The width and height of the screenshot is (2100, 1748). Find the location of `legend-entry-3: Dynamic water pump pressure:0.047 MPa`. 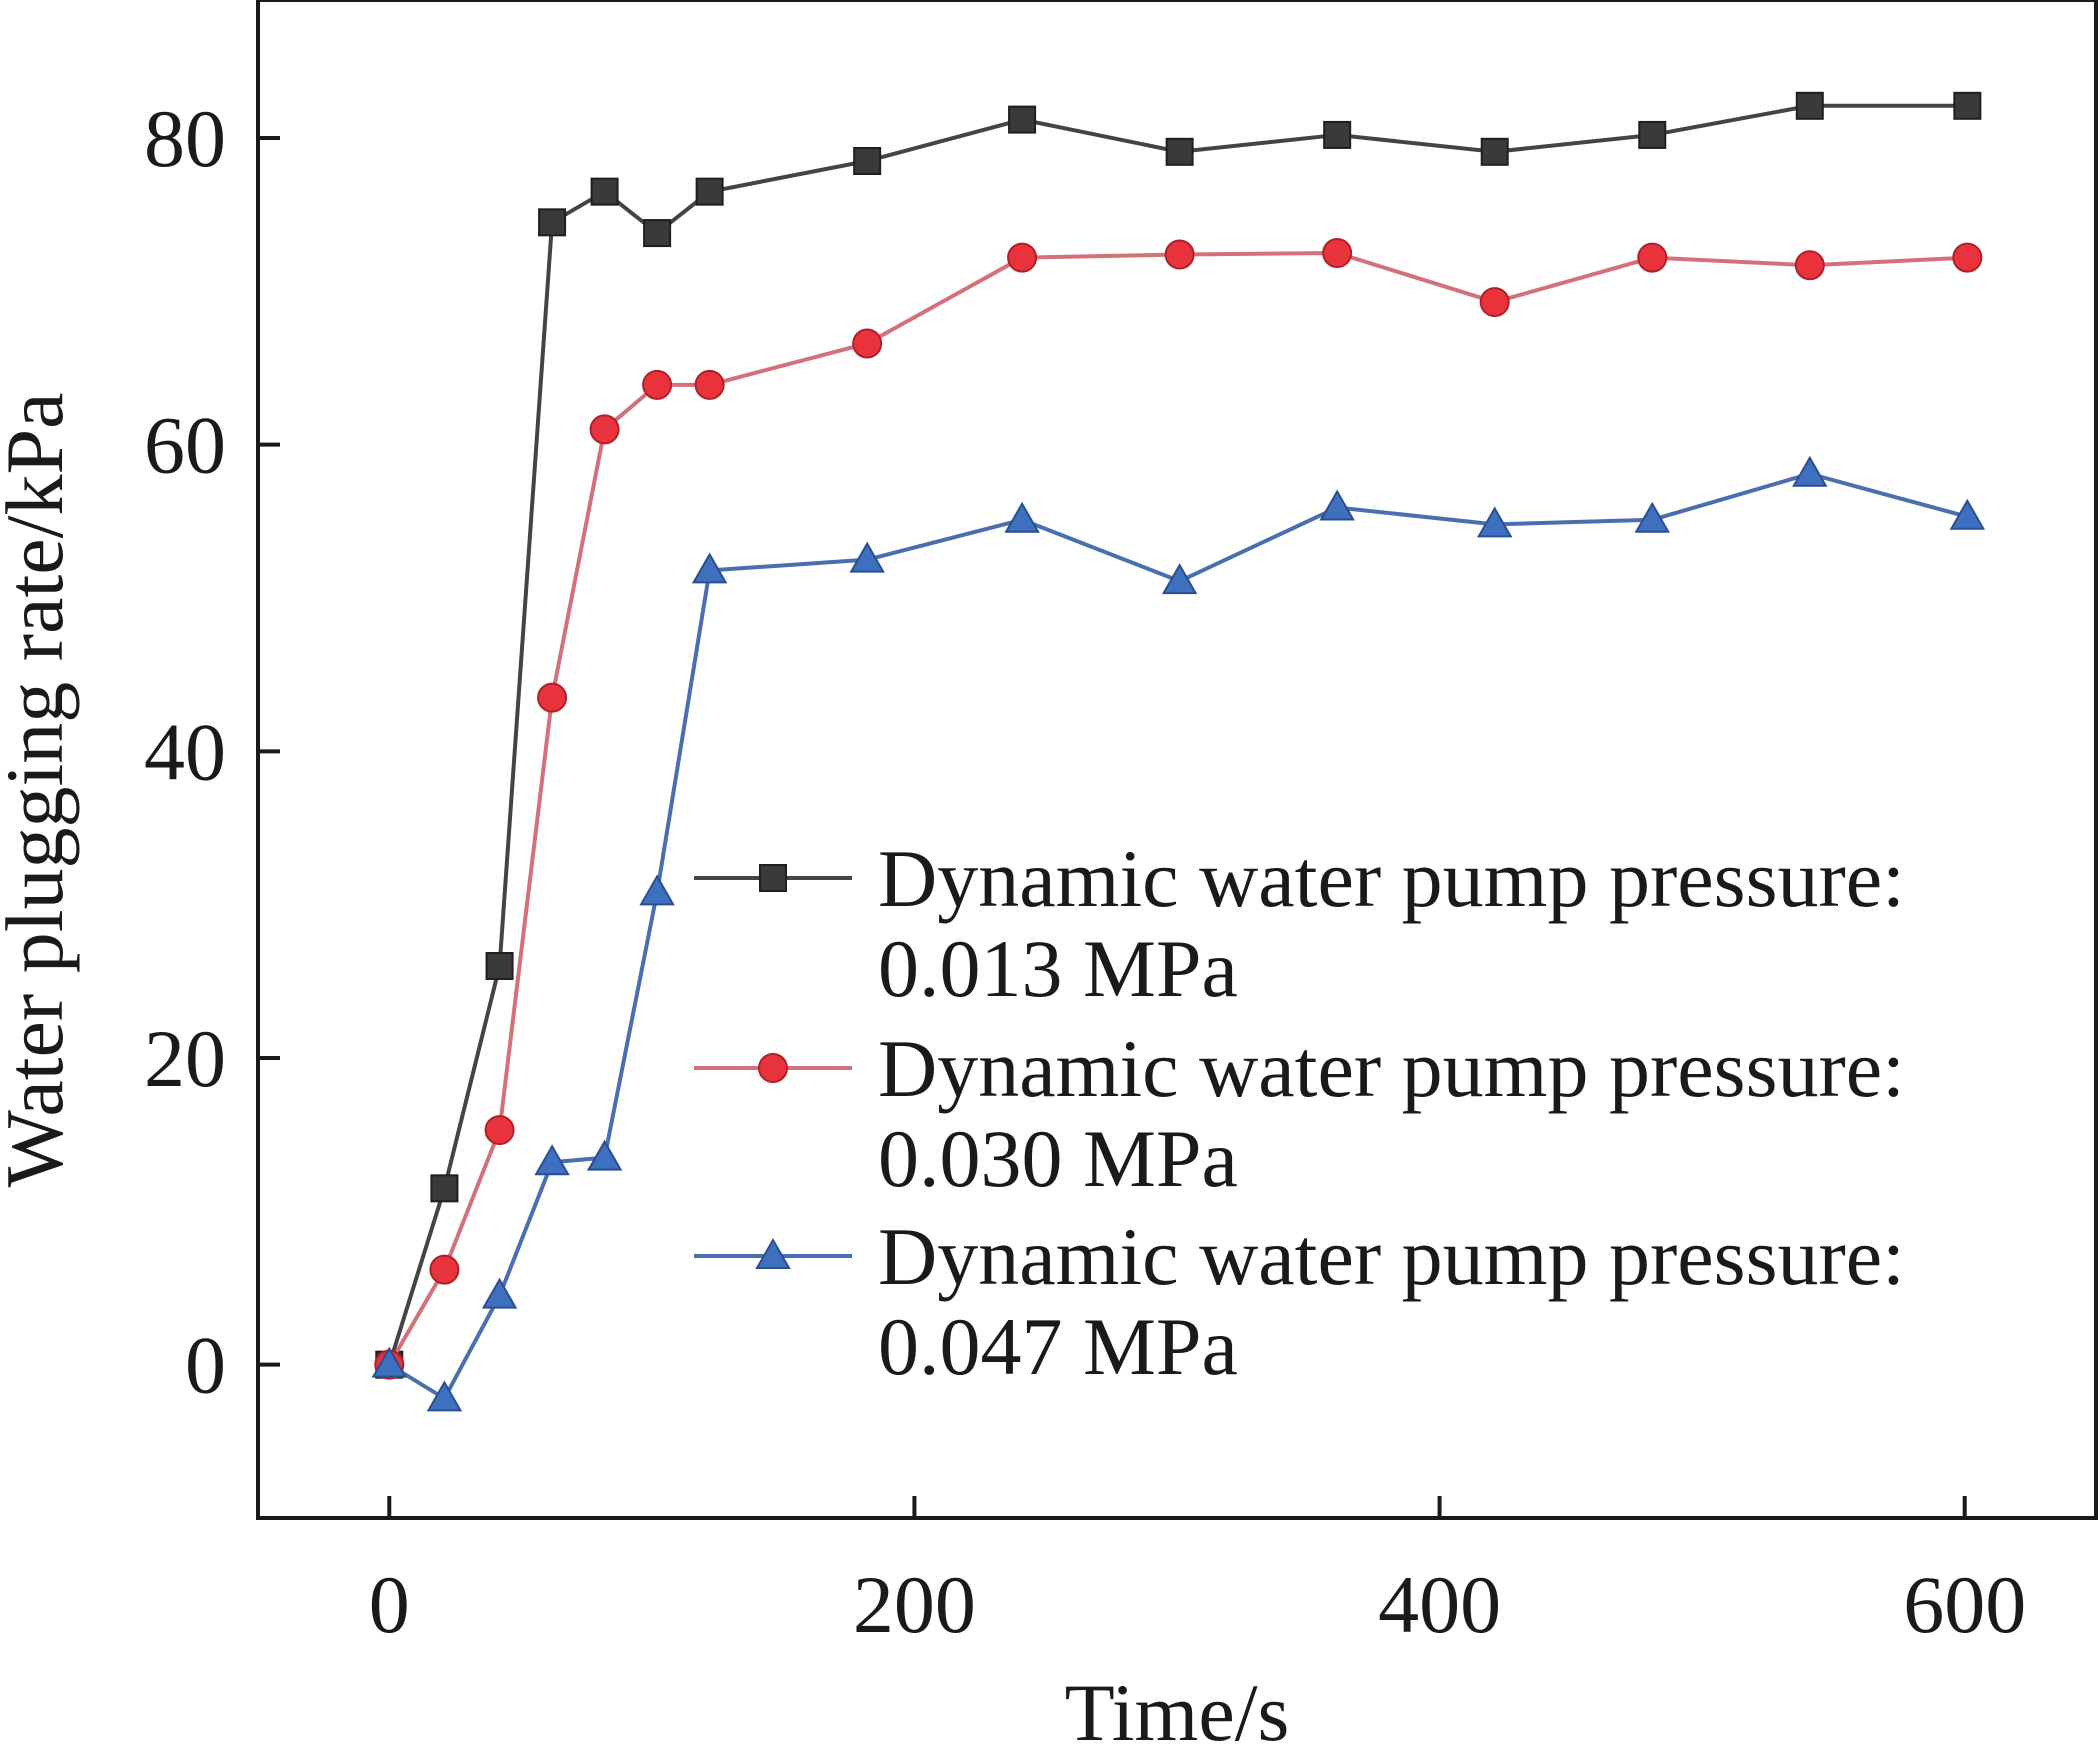

legend-entry-3: Dynamic water pump pressure:0.047 MPa is located at coordinates (1299, 1301).